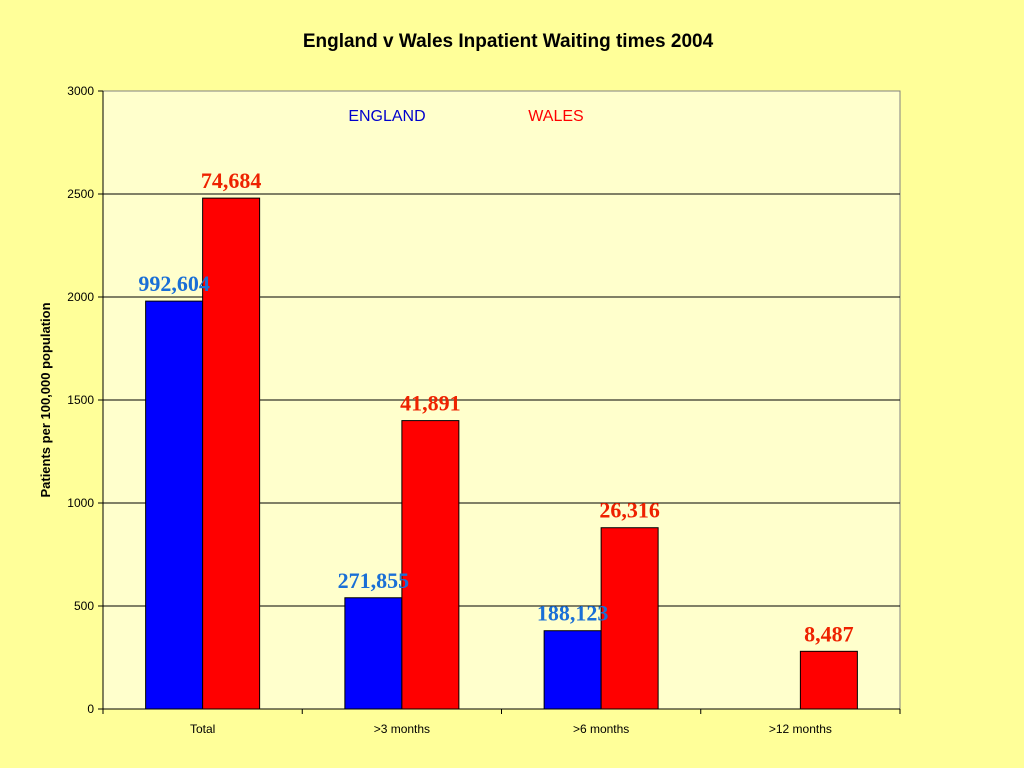  I want to click on y-tick-label: 1000, so click(80, 503).